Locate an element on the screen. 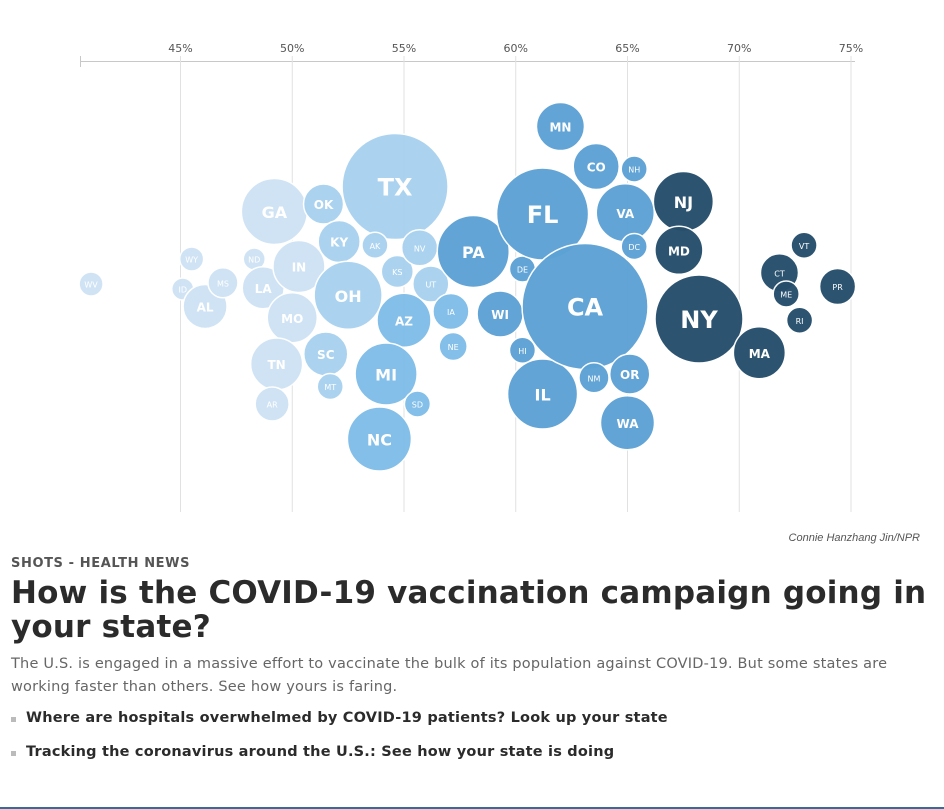 The width and height of the screenshot is (944, 809). bubble-wv is located at coordinates (91, 284).